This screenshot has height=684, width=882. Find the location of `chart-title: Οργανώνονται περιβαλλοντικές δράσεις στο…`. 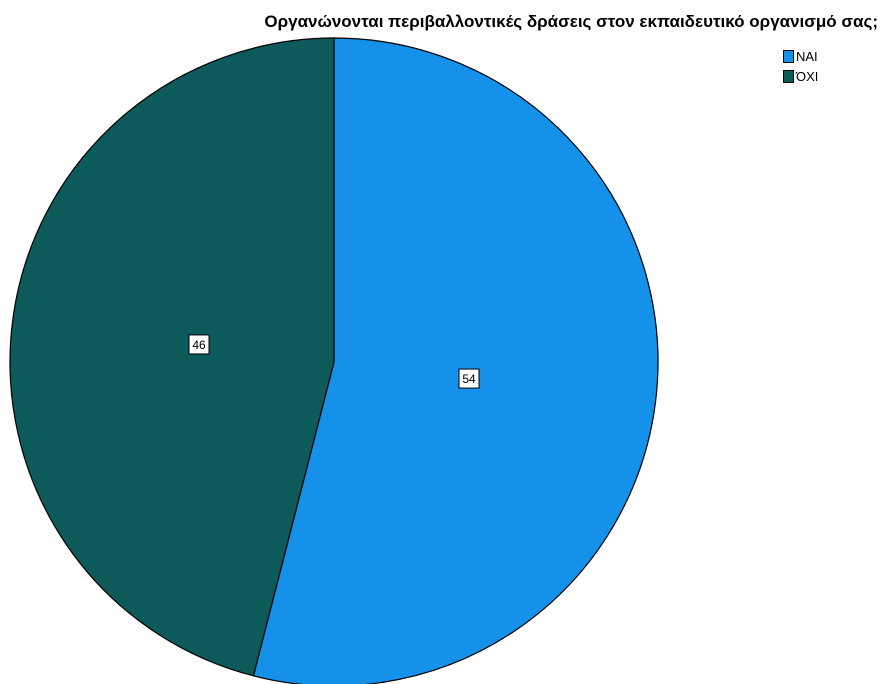

chart-title: Οργανώνονται περιβαλλοντικές δράσεις στο… is located at coordinates (571, 21).